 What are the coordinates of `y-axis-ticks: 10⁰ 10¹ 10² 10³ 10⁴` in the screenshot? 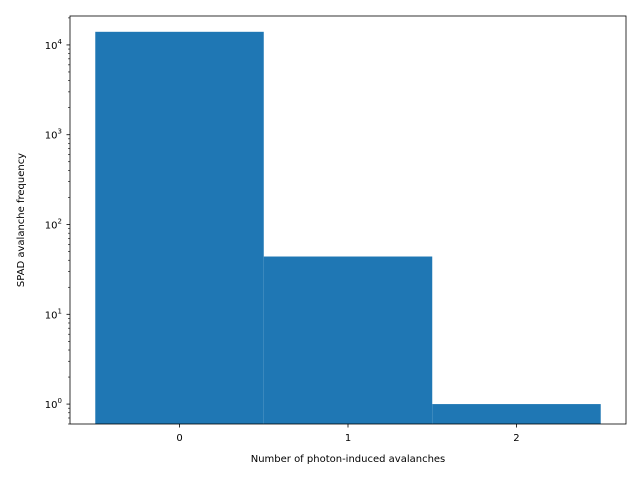 It's located at (57, 221).